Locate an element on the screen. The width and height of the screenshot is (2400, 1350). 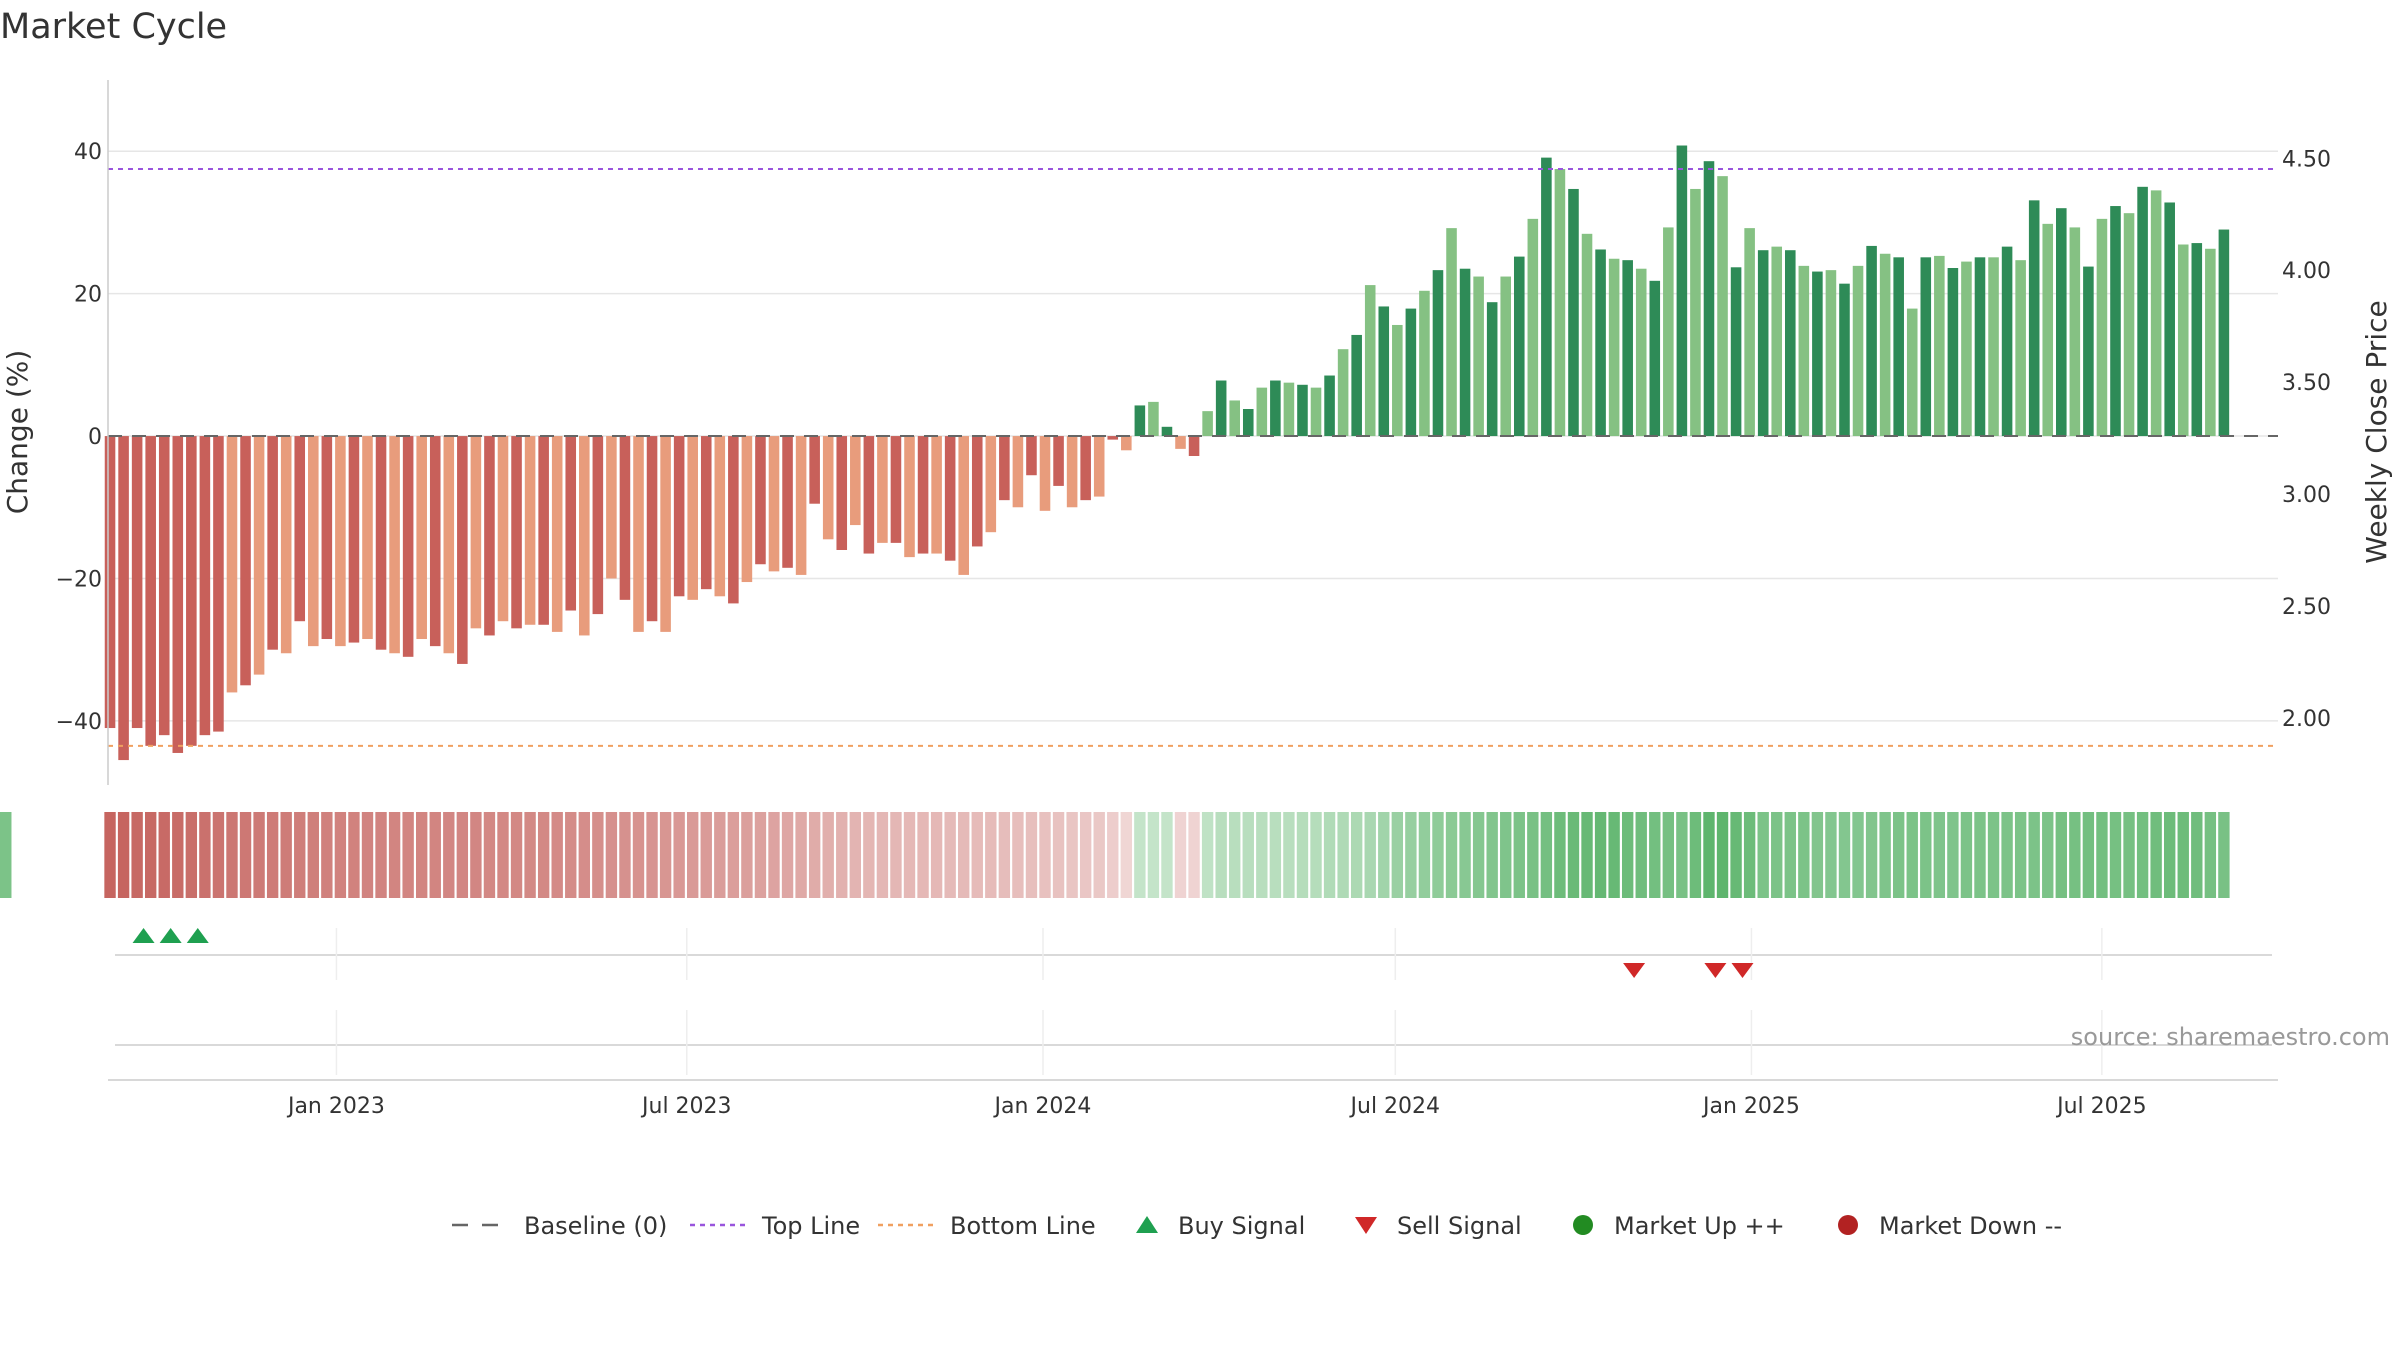
legend-label: Bottom Line is located at coordinates (1023, 1226).